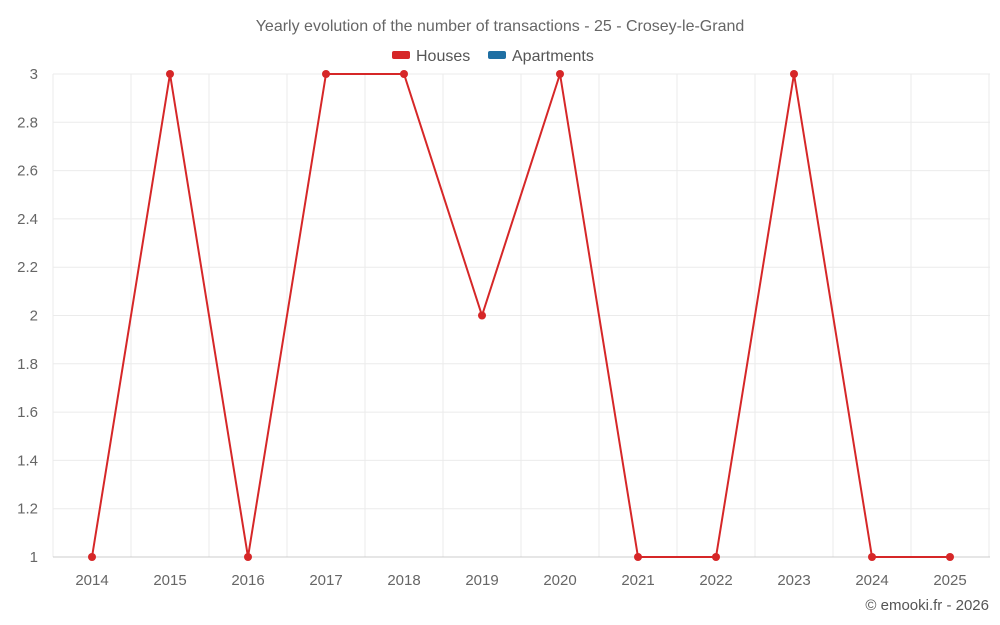 Image resolution: width=1000 pixels, height=625 pixels. What do you see at coordinates (637, 580) in the screenshot?
I see `x-tick-label: 2021` at bounding box center [637, 580].